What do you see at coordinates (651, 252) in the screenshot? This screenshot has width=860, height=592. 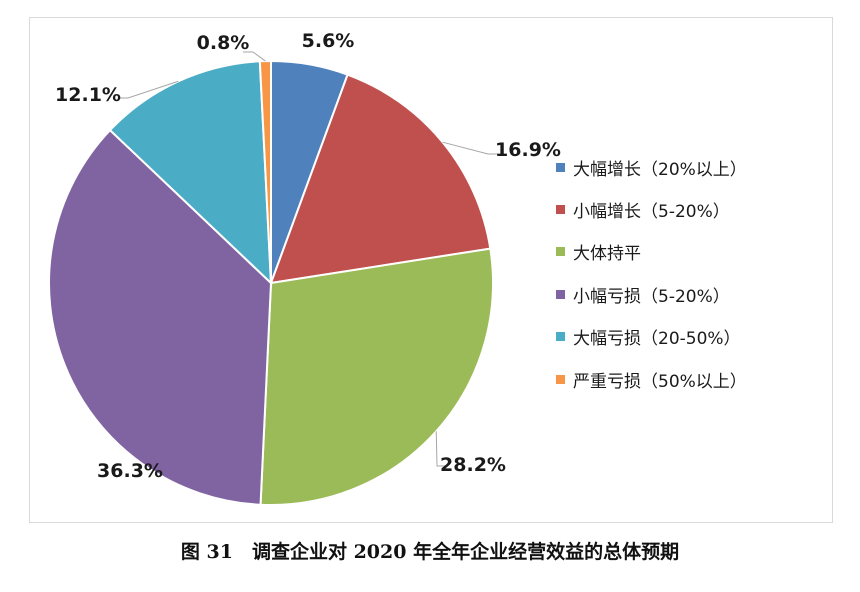 I see `legend-item: 大体持平` at bounding box center [651, 252].